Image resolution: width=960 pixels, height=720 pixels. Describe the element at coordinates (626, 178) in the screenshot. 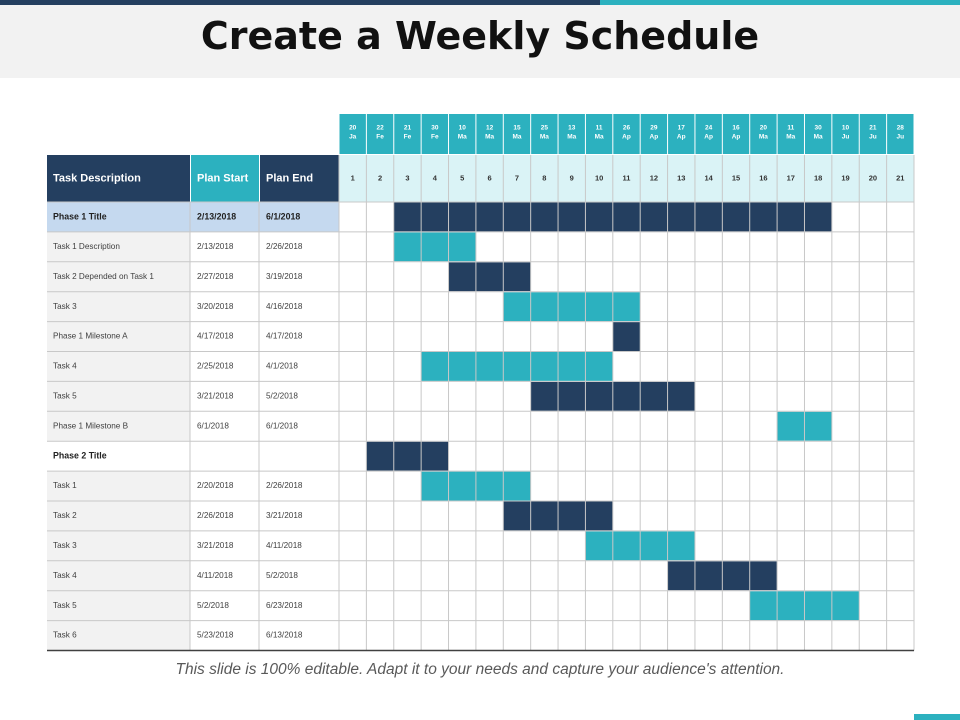

I see `header-week-band` at that location.